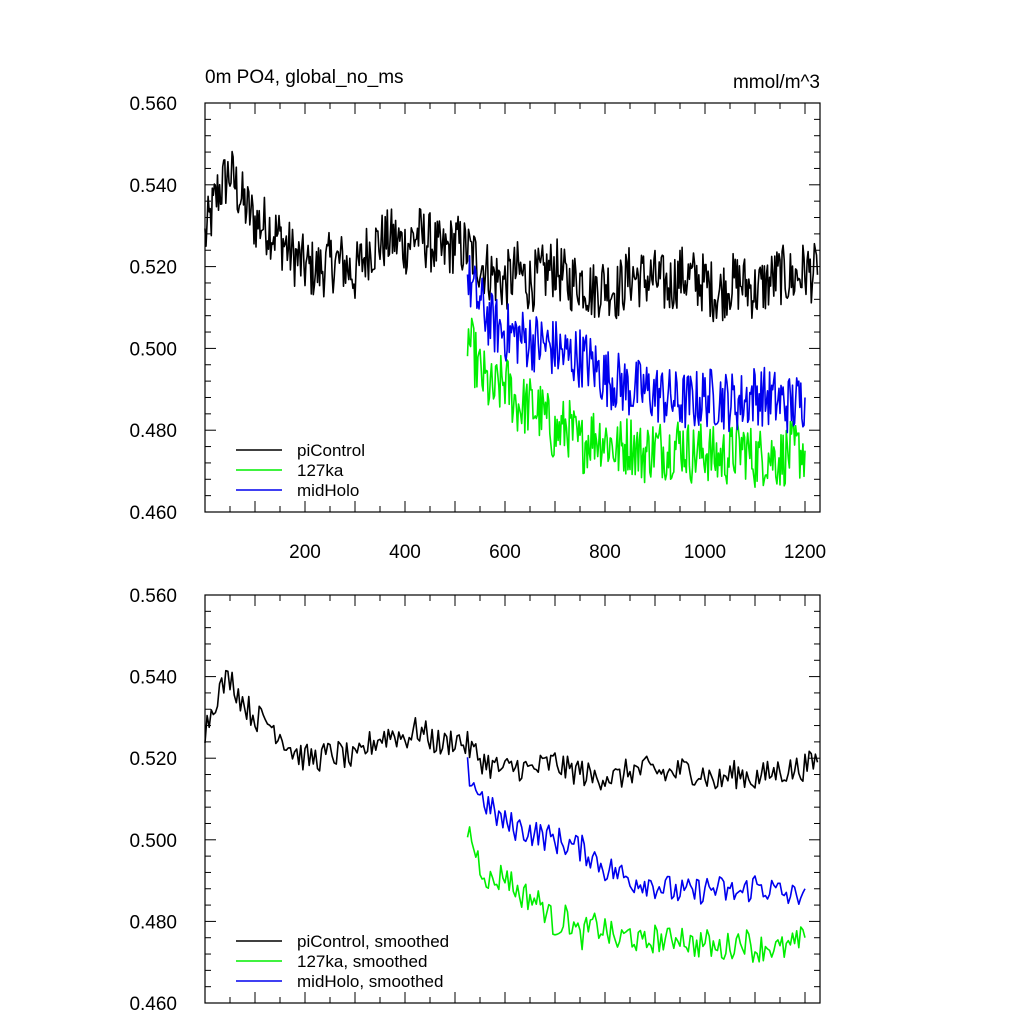 The width and height of the screenshot is (1024, 1024). I want to click on legend-label: 127ka, so click(320, 470).